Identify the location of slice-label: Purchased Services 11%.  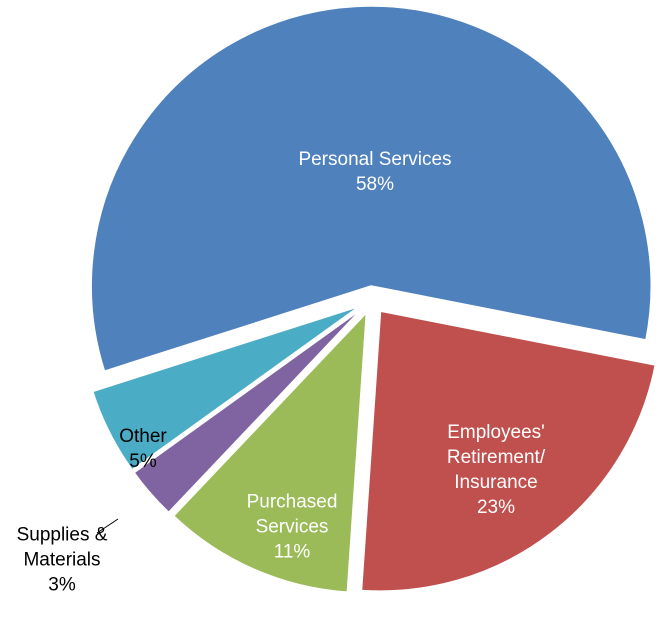
(292, 527).